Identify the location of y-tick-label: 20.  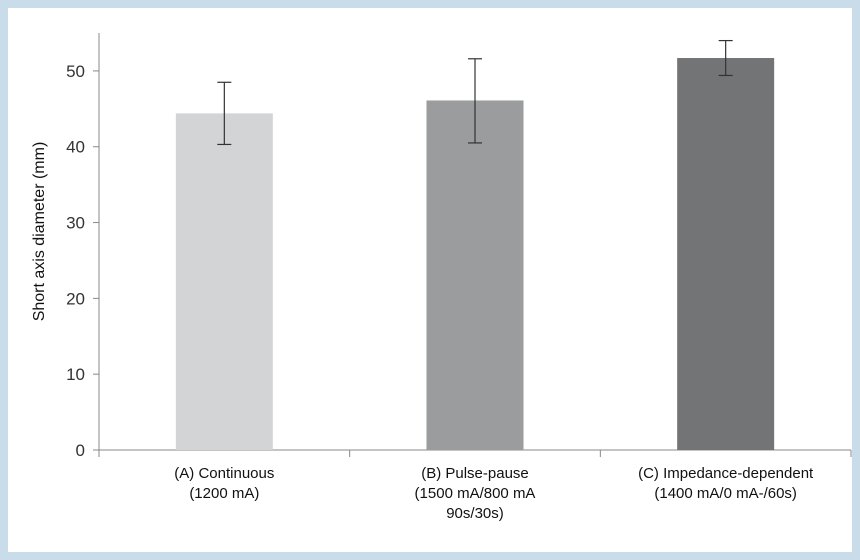
(75, 298).